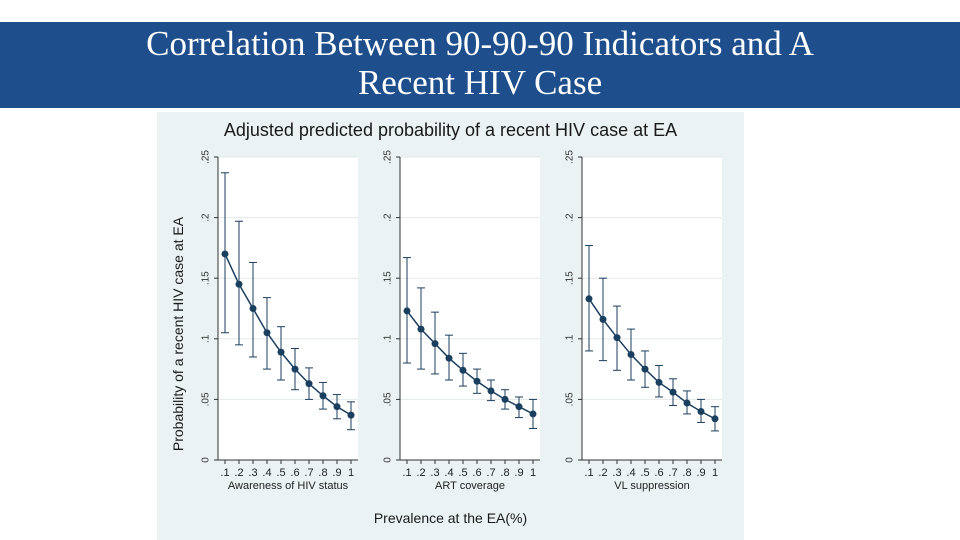 This screenshot has height=540, width=960. Describe the element at coordinates (450, 518) in the screenshot. I see `x-axis-title: Prevalence at the EA(%)` at that location.